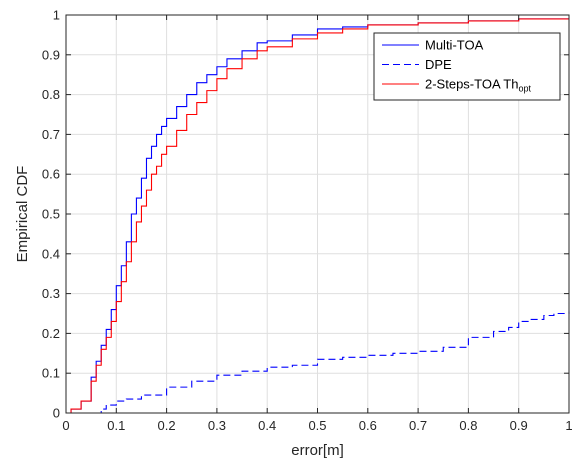  I want to click on legend-label-0: Multi-TOA, so click(454, 45).